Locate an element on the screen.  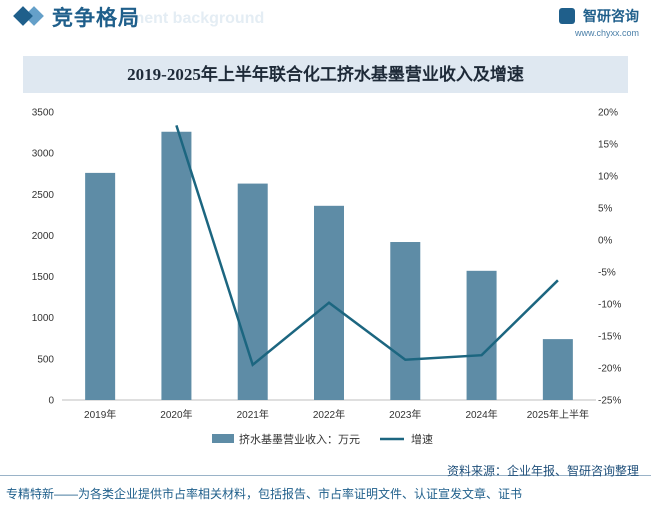
title-band is located at coordinates (325, 74).